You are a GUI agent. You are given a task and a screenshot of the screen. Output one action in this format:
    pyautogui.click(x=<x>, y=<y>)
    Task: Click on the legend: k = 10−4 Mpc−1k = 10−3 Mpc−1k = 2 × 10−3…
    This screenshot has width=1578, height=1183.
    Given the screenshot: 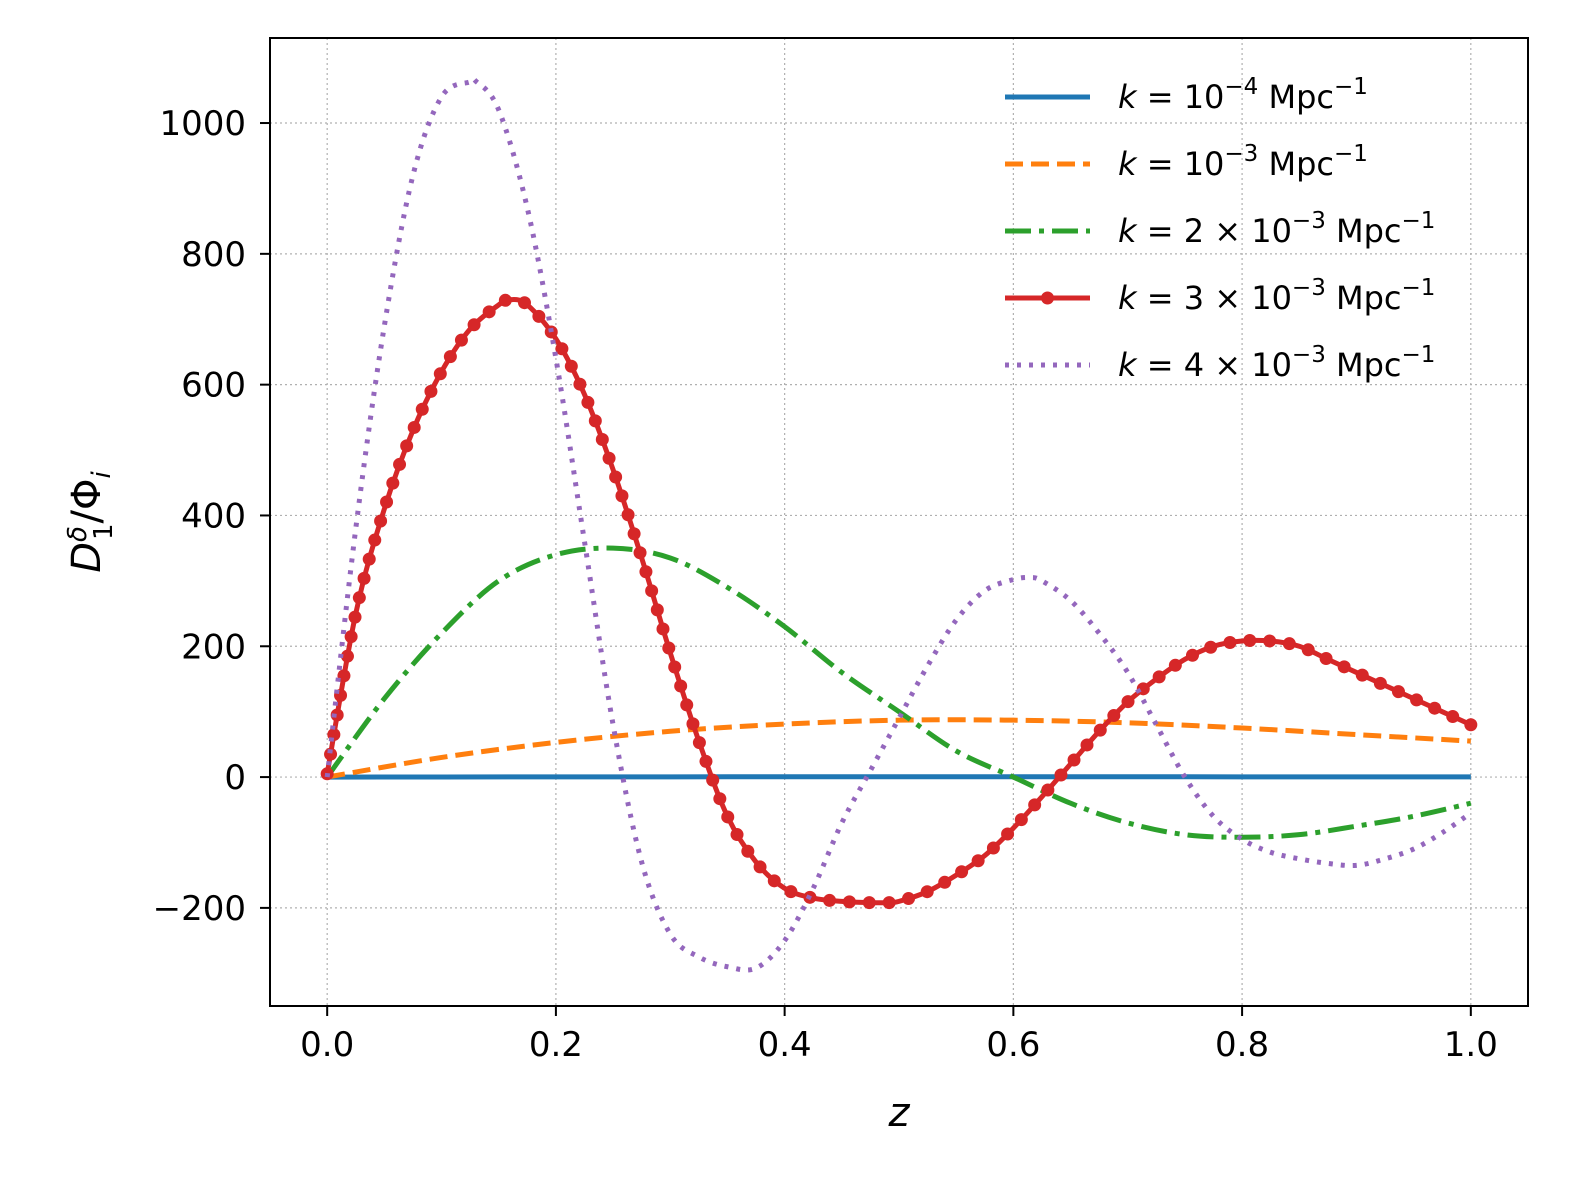 What is the action you would take?
    pyautogui.click(x=1220, y=229)
    